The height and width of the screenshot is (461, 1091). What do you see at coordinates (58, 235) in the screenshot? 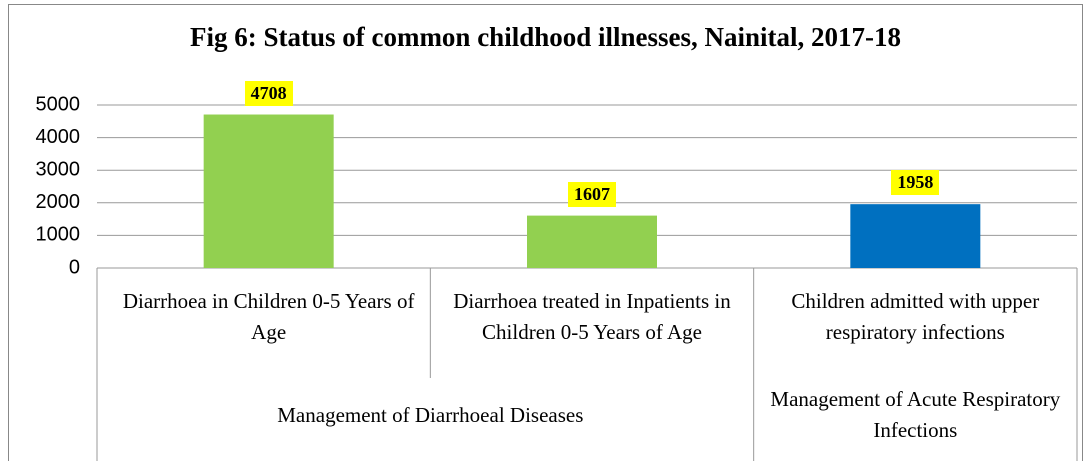
I see `y-tick-label: 1000` at bounding box center [58, 235].